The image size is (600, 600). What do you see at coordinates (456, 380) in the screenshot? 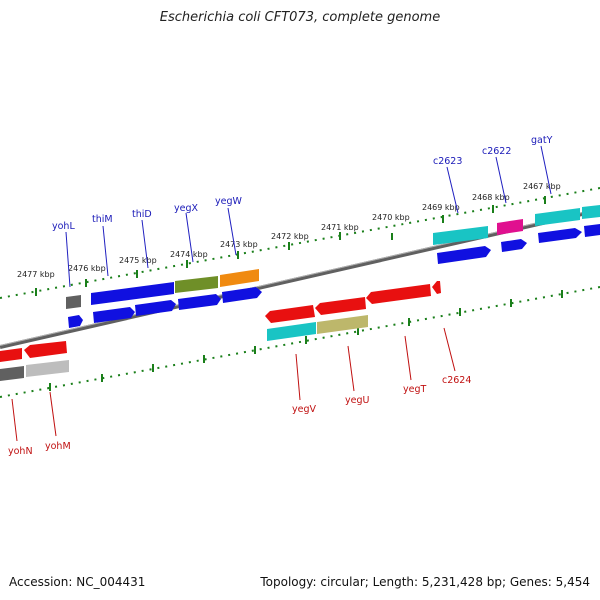
I see `gene-label-c2624: c2624` at bounding box center [456, 380].